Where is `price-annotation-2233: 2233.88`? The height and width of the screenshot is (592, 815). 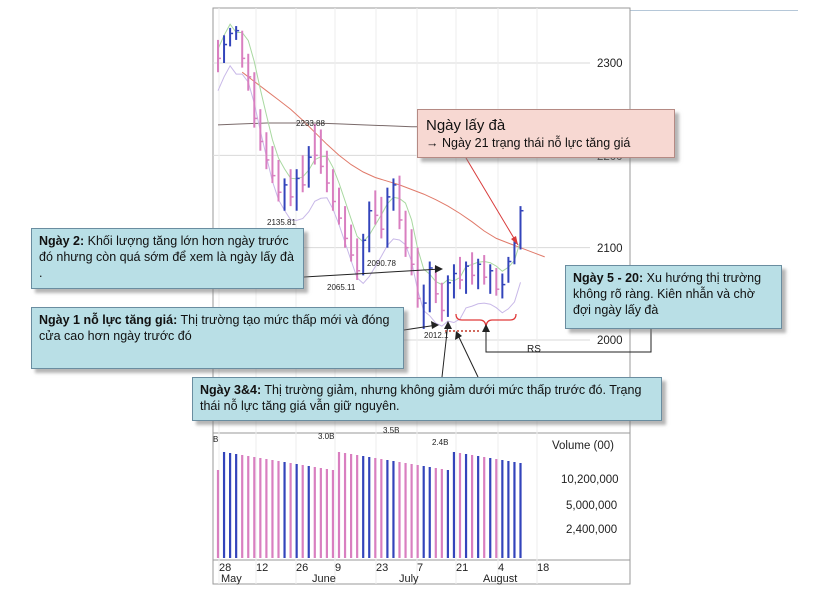 price-annotation-2233: 2233.88 is located at coordinates (310, 123).